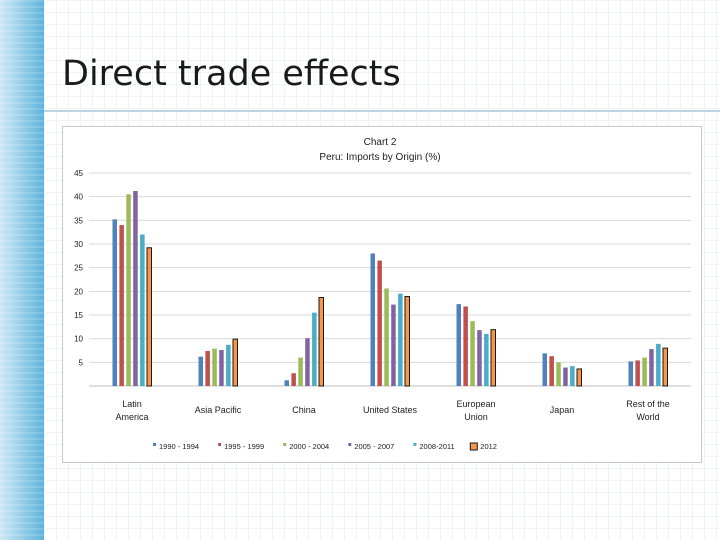  What do you see at coordinates (179, 446) in the screenshot?
I see `legend-label: 1990 - 1994` at bounding box center [179, 446].